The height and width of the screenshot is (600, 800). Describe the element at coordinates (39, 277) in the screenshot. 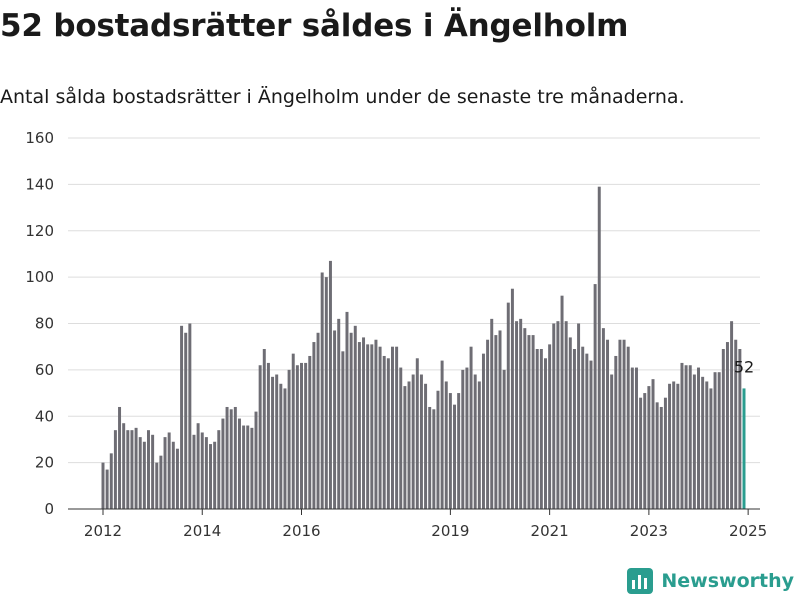

I see `y-tick-label: 100` at that location.